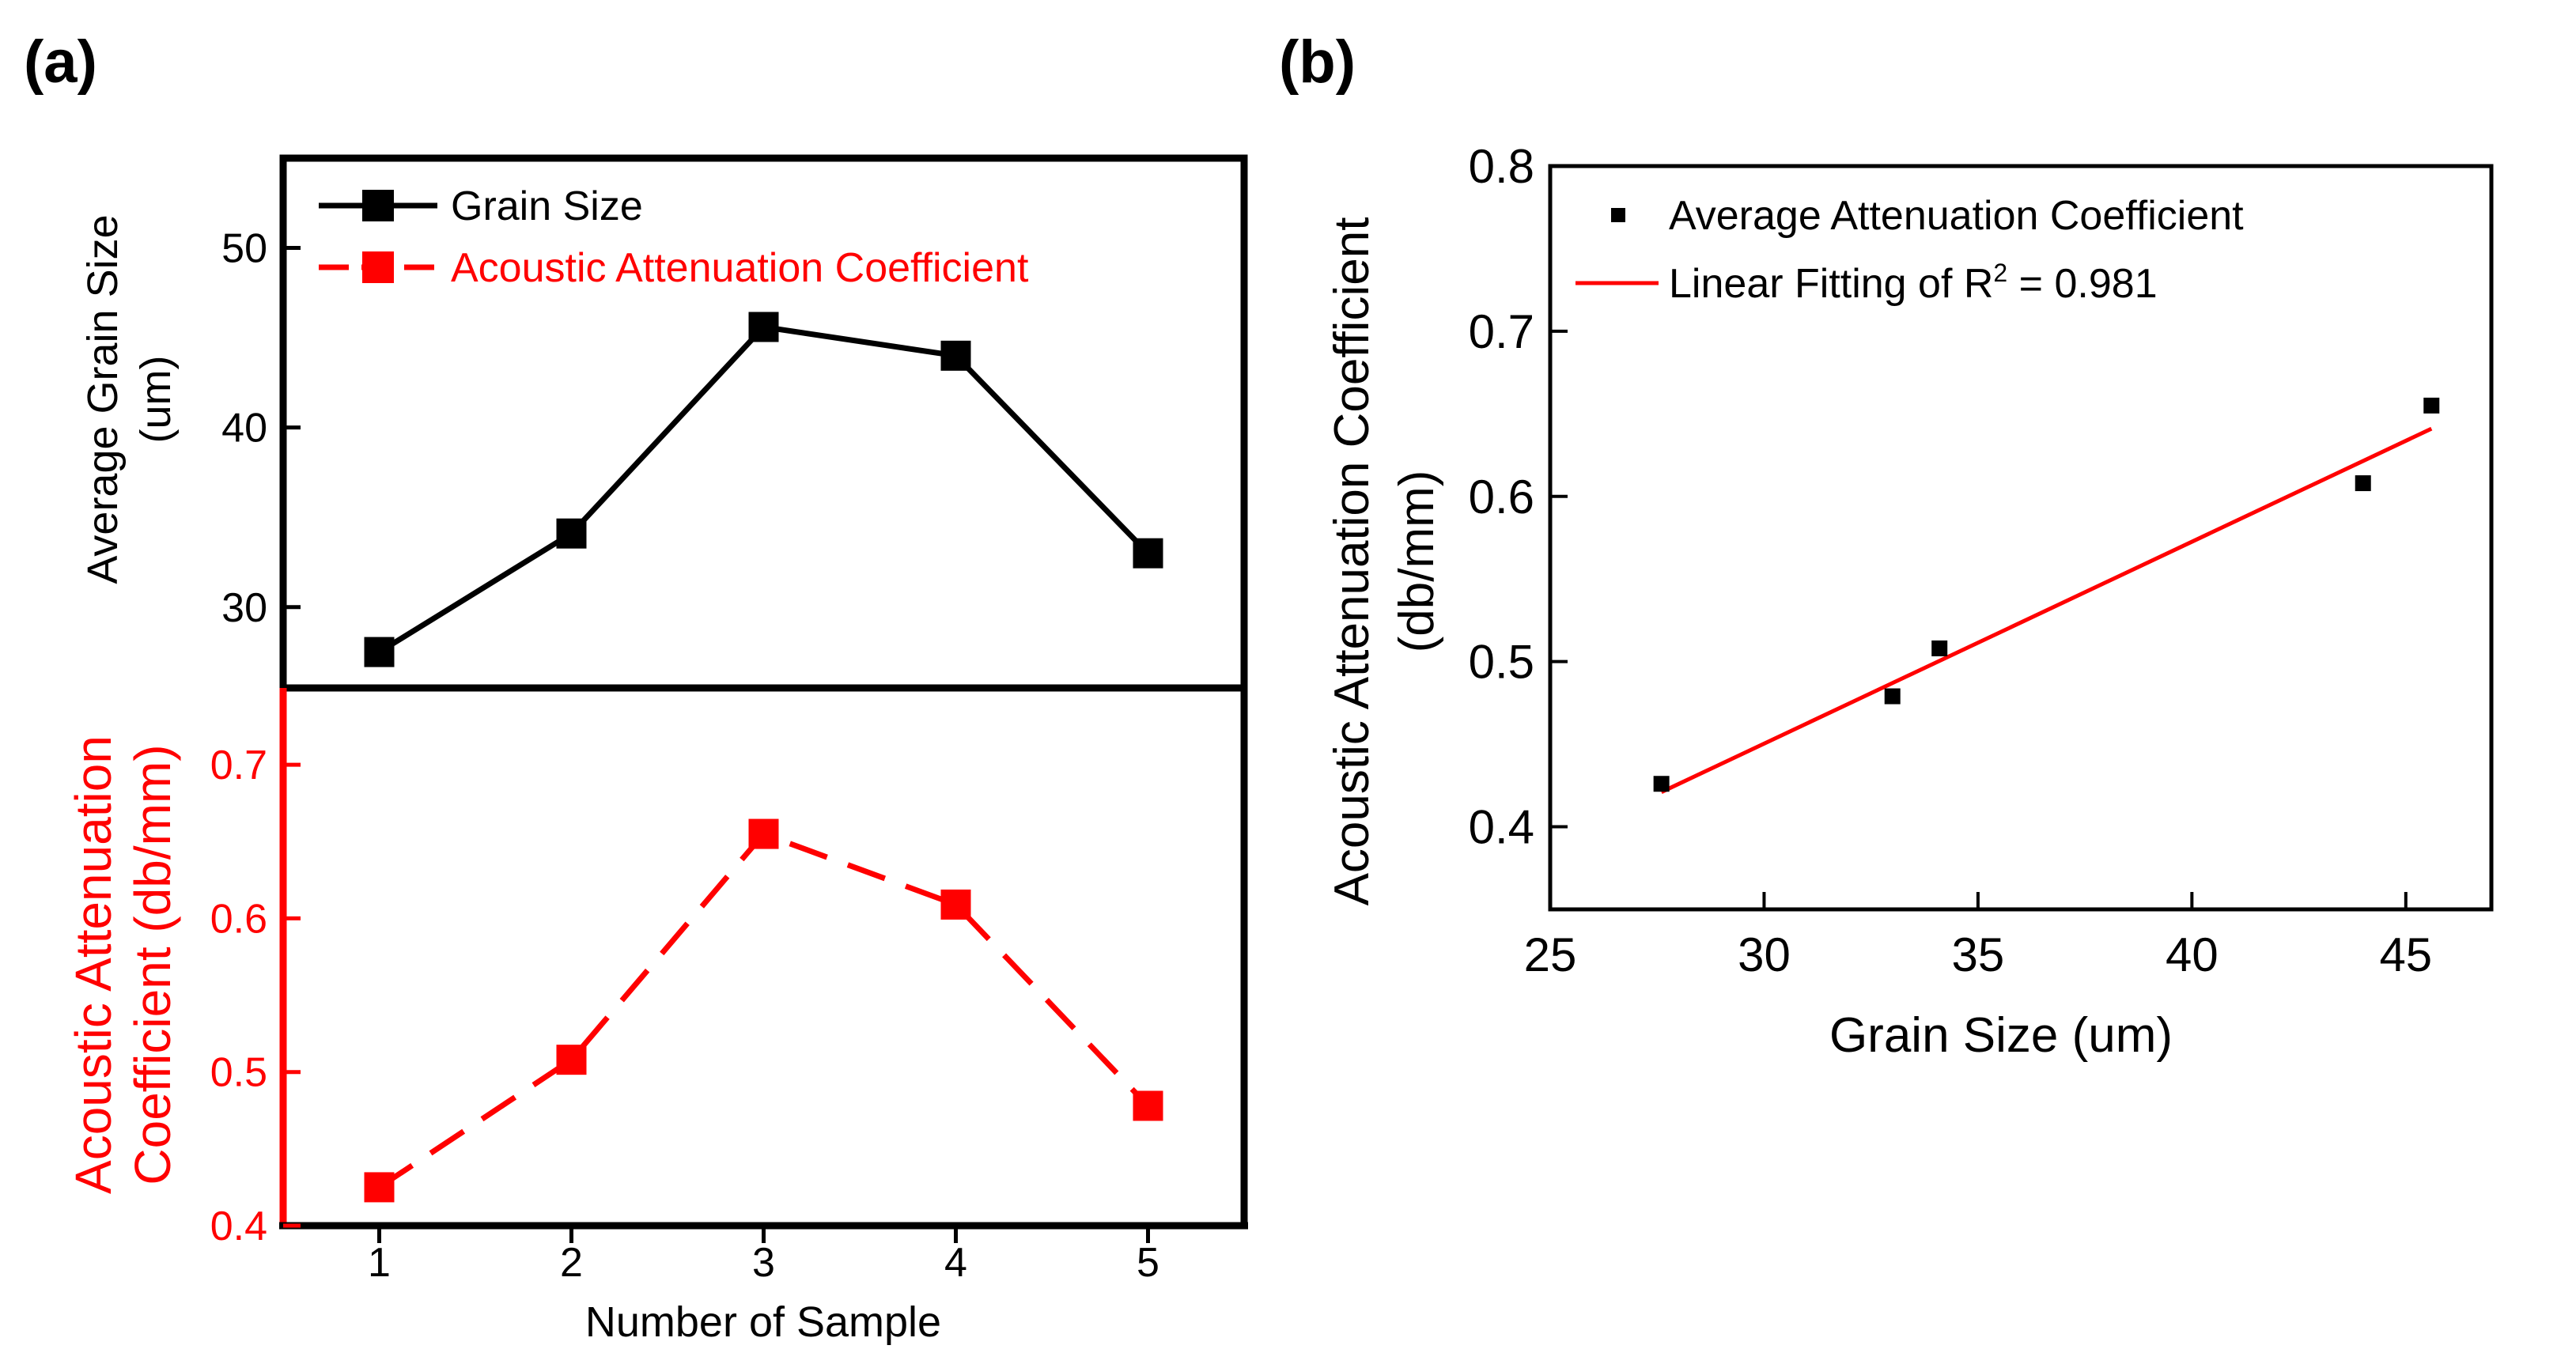 The image size is (2576, 1368). I want to click on b-xtick-label-25: 25, so click(1550, 954).